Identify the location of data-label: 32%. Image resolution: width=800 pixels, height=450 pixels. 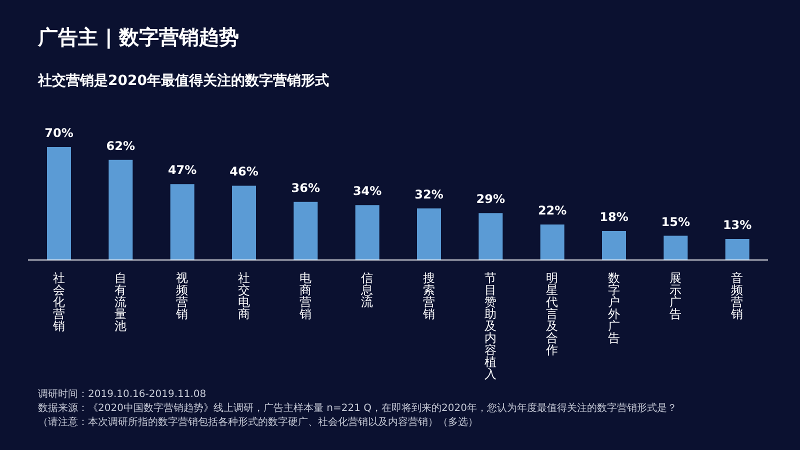
(429, 194).